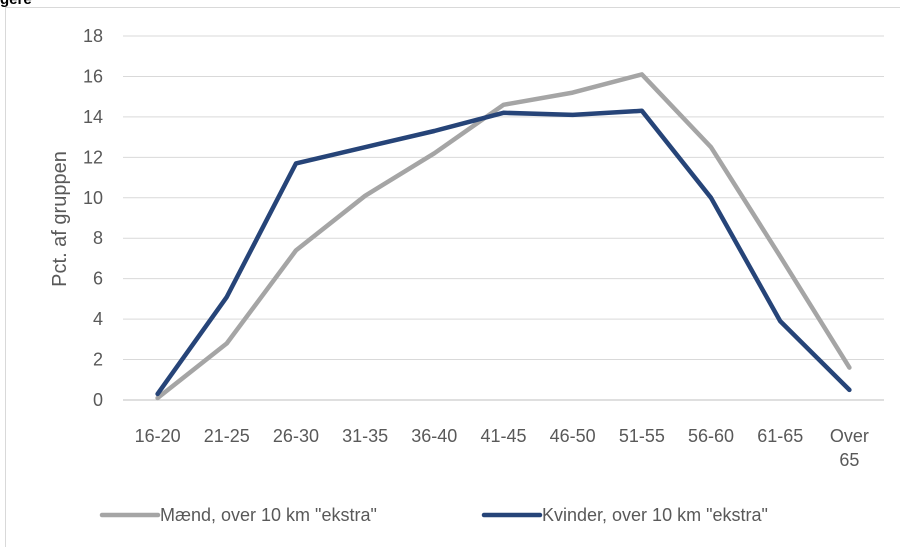 The width and height of the screenshot is (901, 548). I want to click on x-tick-label: 46-50, so click(573, 436).